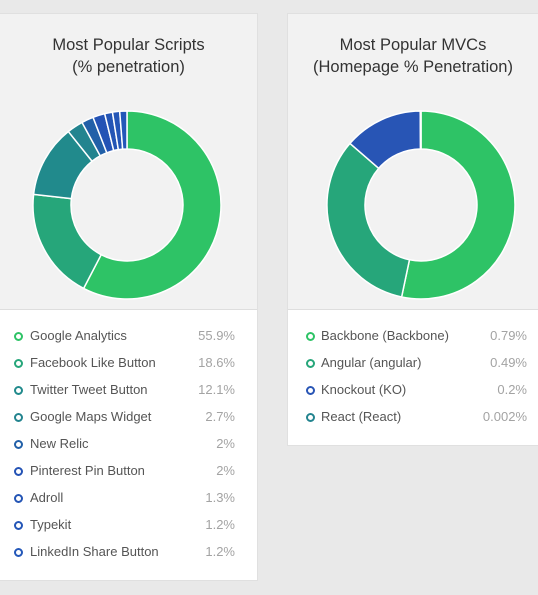 This screenshot has height=595, width=538. What do you see at coordinates (458, 205) in the screenshot?
I see `donut-slice-backbone-backbone` at bounding box center [458, 205].